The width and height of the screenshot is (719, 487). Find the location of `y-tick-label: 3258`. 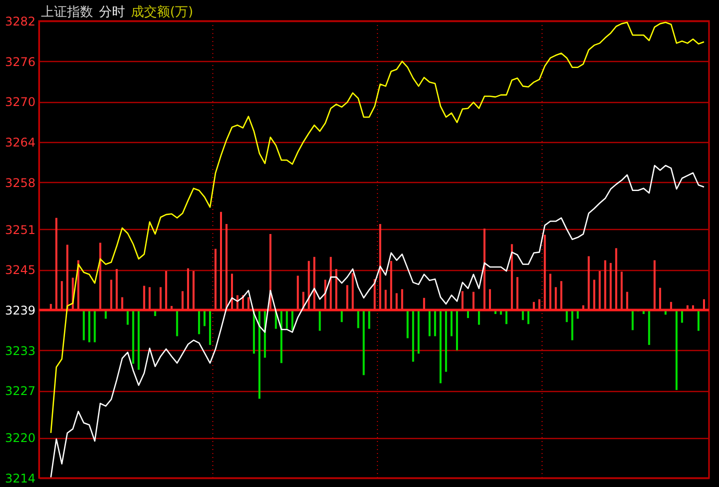

y-tick-label: 3258 is located at coordinates (20, 183).